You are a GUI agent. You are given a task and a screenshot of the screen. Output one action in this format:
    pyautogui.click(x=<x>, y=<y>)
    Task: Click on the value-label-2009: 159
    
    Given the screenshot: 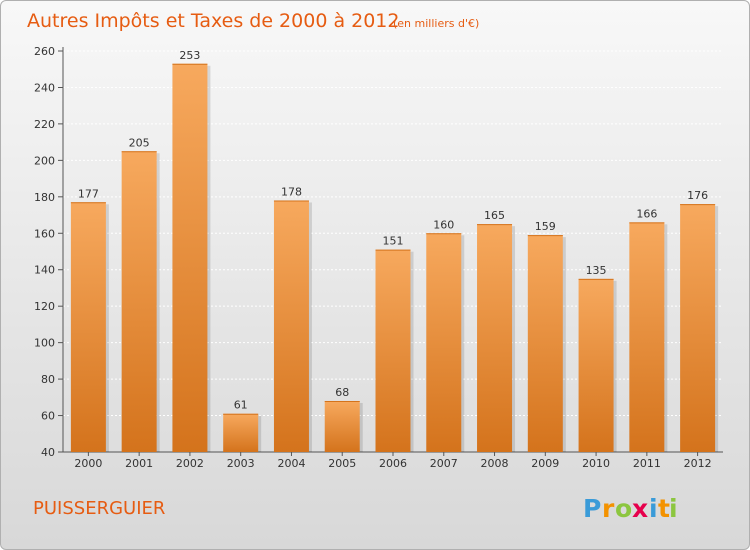 What is the action you would take?
    pyautogui.click(x=545, y=226)
    